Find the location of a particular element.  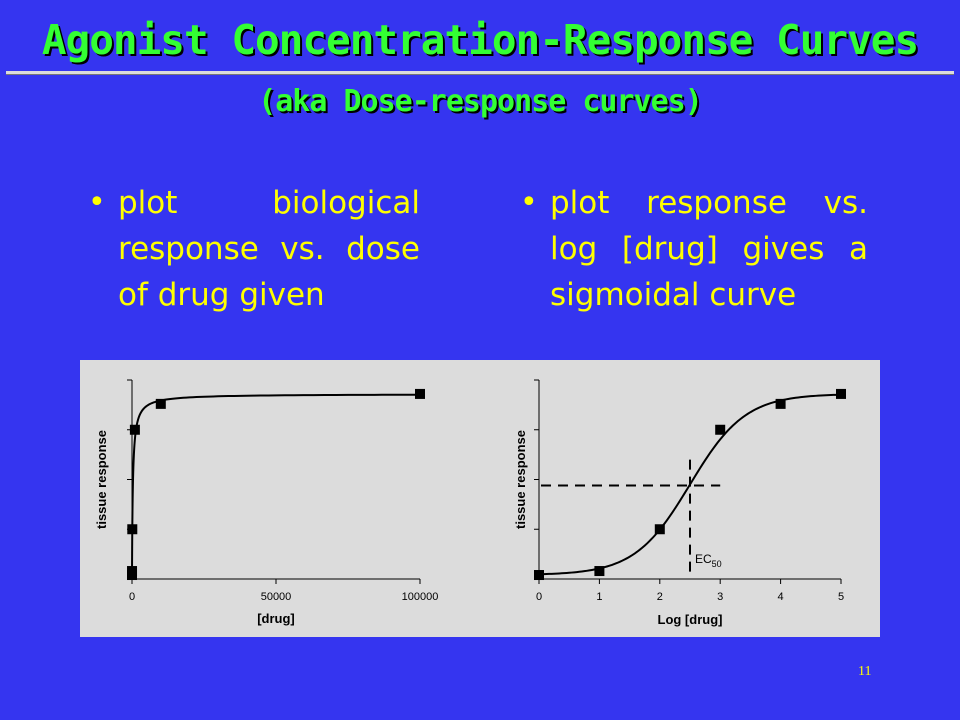

ec50-label: EC50 is located at coordinates (708, 560).